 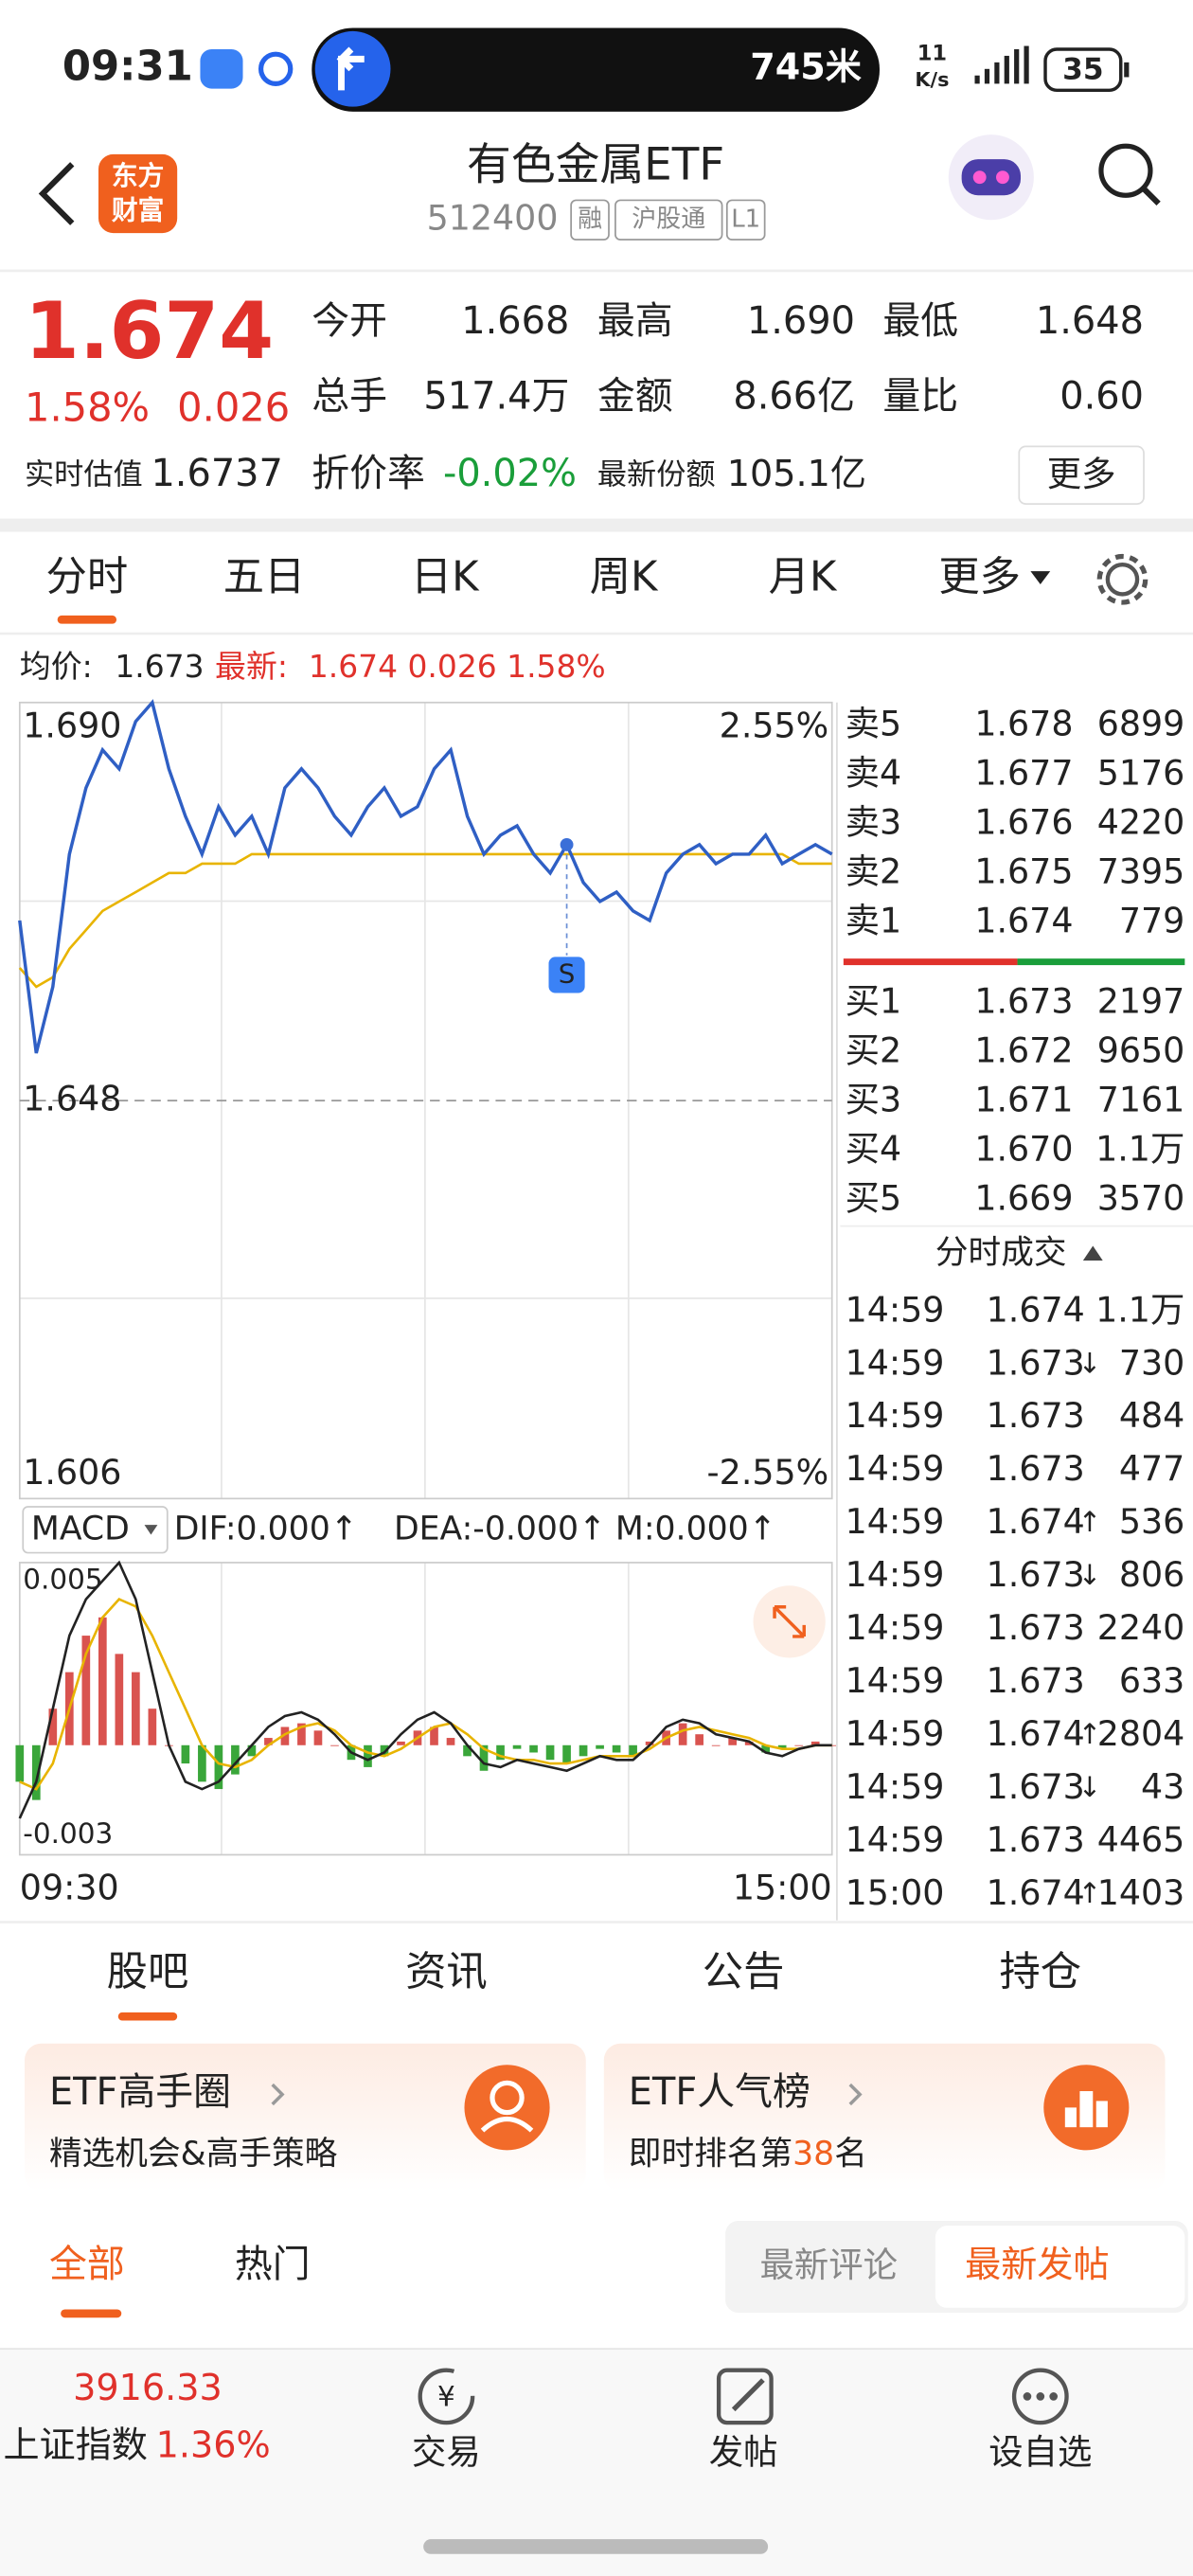 What do you see at coordinates (445, 576) in the screenshot?
I see `chart-tab: 日K` at bounding box center [445, 576].